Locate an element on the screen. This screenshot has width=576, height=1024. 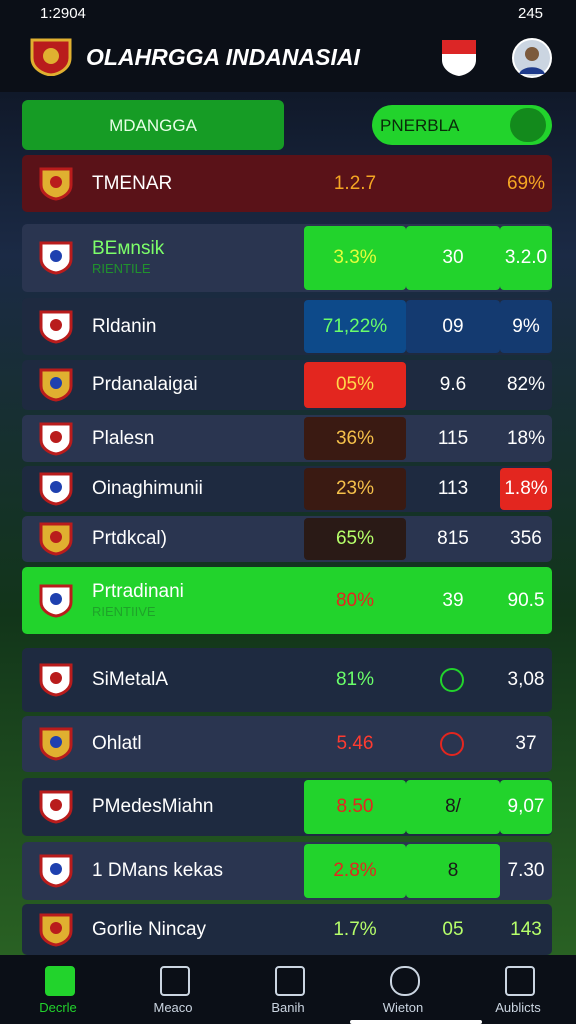
stat-value: 80% is located at coordinates (355, 600).